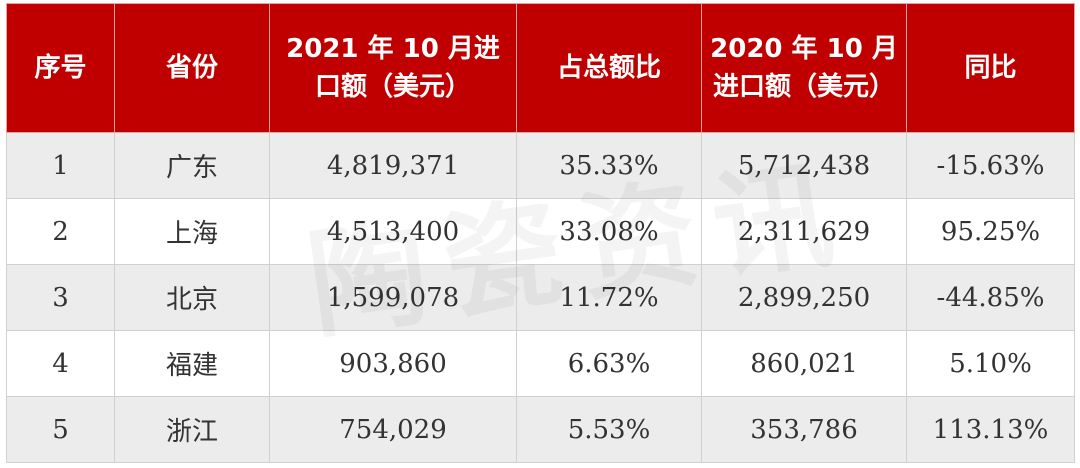 This screenshot has height=468, width=1080. Describe the element at coordinates (192, 231) in the screenshot. I see `cell-province: 上海` at that location.